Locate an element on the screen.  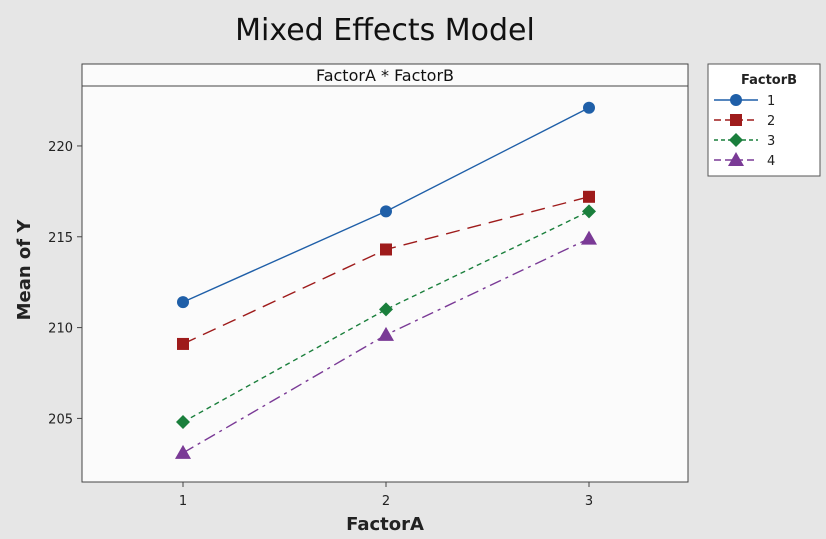
x-tick-label: 3 is located at coordinates (589, 501).